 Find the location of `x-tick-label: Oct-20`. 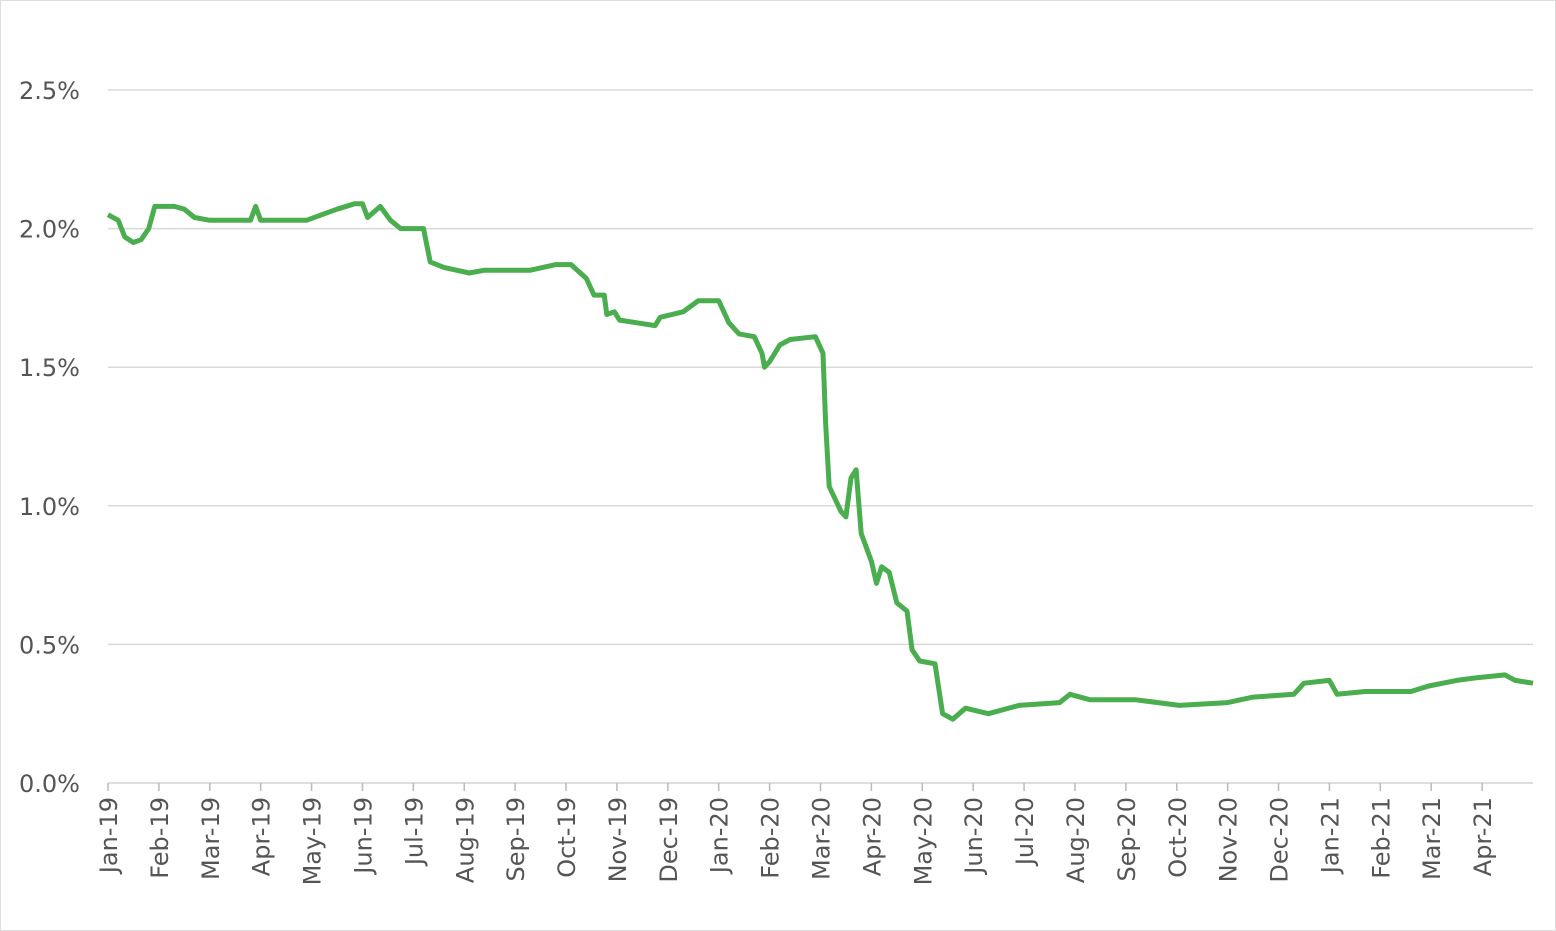

x-tick-label: Oct-20 is located at coordinates (1178, 837).